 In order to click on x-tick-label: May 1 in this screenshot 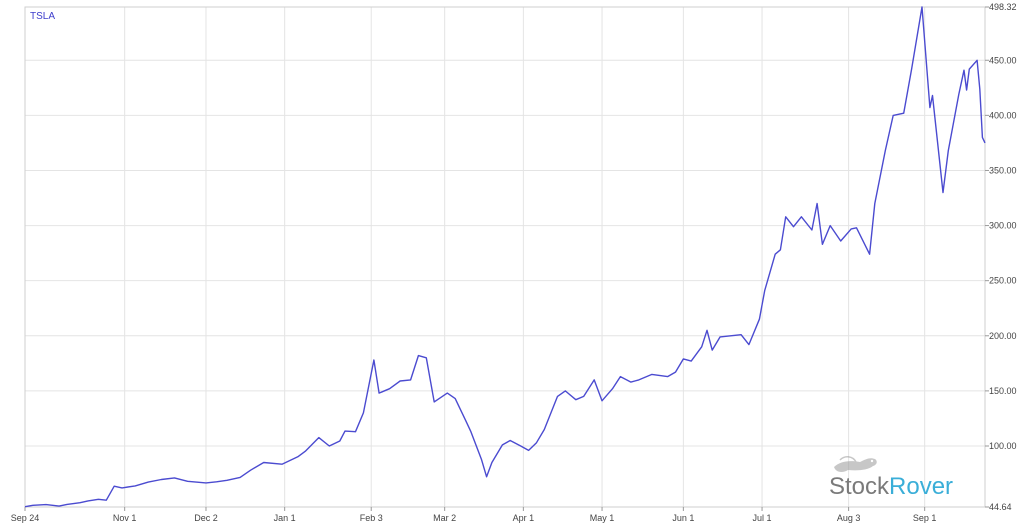, I will do `click(602, 518)`.